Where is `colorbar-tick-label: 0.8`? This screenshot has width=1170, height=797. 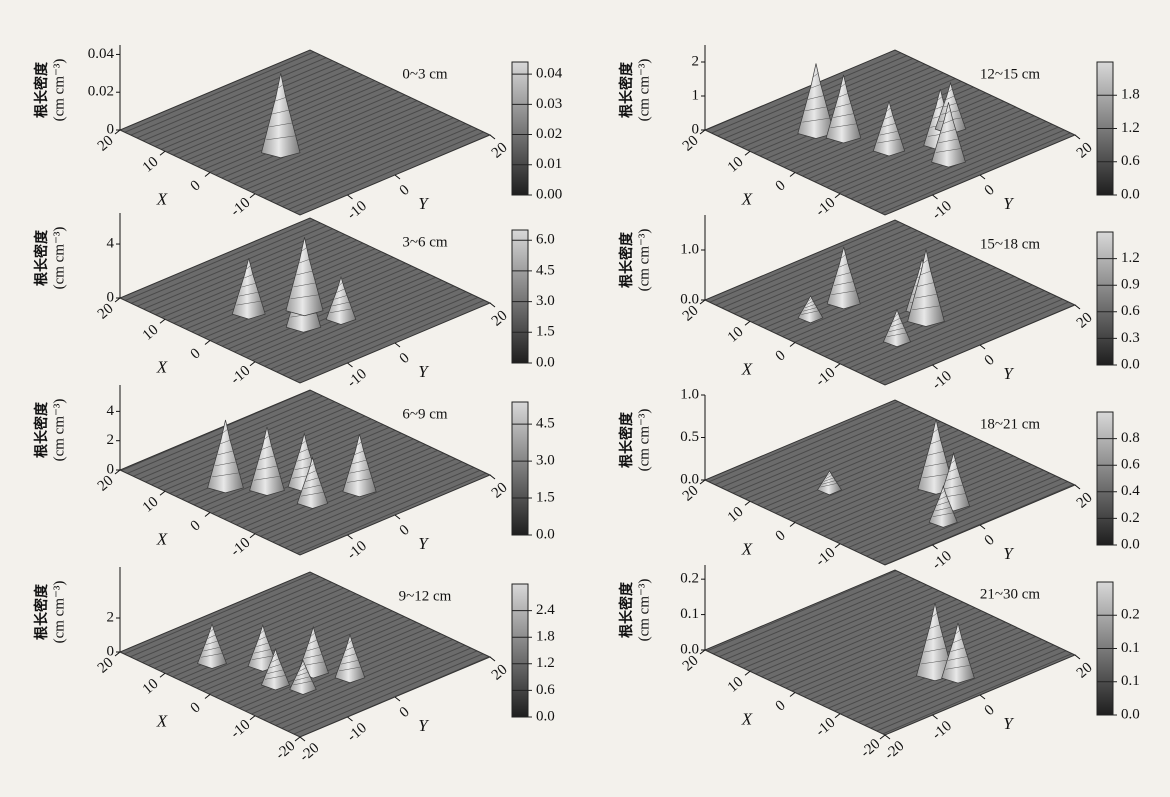 colorbar-tick-label: 0.8 is located at coordinates (1130, 438).